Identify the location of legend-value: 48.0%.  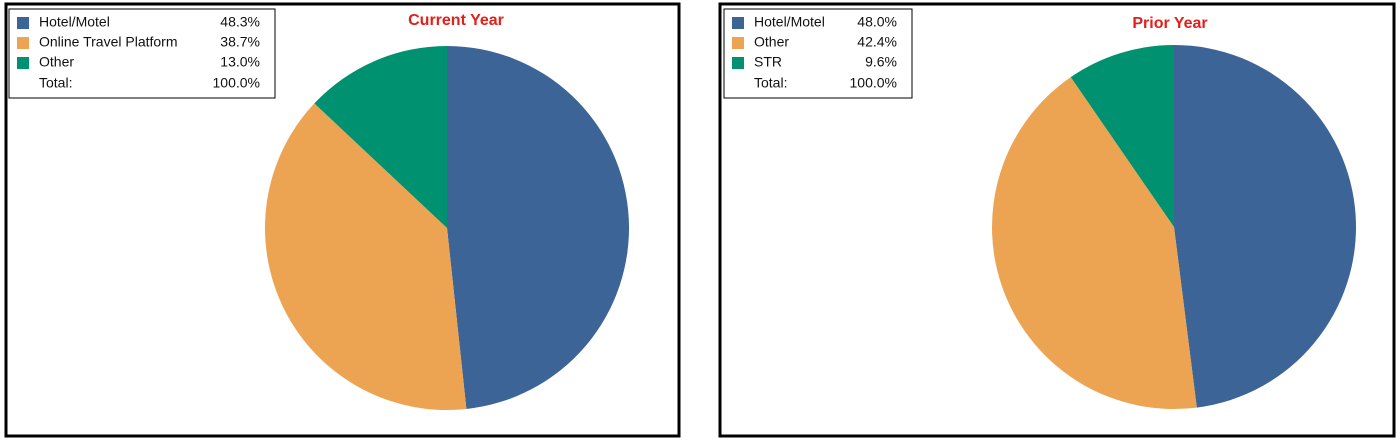
(877, 22).